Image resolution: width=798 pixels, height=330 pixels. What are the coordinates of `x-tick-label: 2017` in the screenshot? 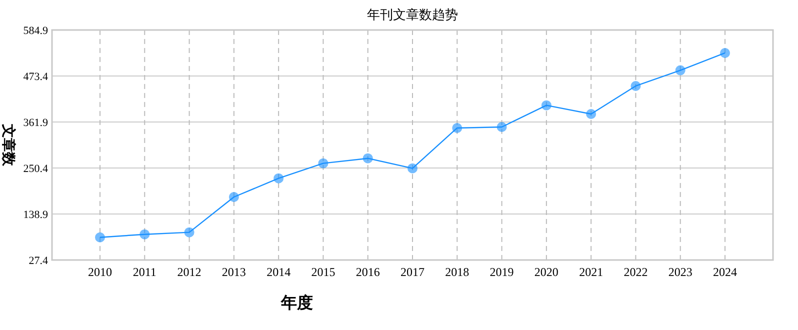 It's located at (412, 272).